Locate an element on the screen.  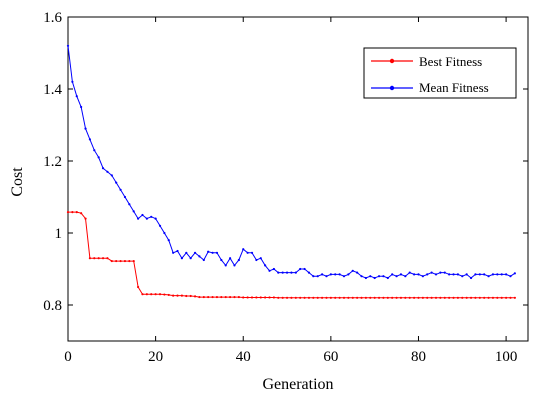
y-tick-label: 1.6 is located at coordinates (52, 18).